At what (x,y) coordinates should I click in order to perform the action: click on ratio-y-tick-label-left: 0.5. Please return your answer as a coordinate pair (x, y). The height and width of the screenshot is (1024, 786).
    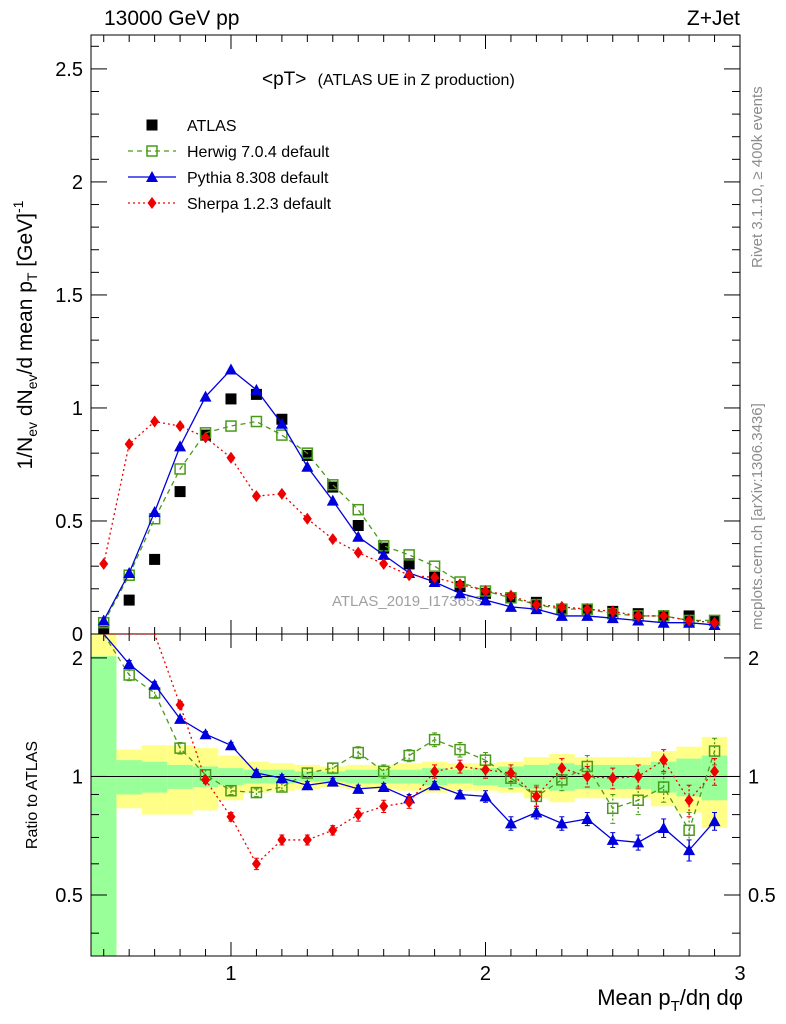
    Looking at the image, I should click on (69, 896).